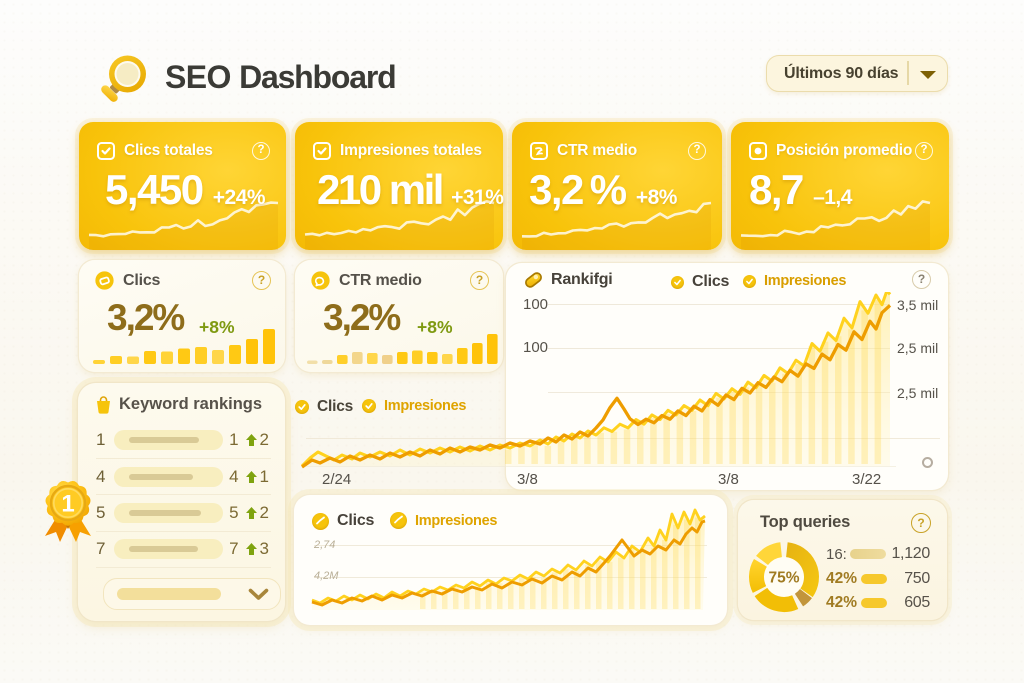  What do you see at coordinates (67, 504) in the screenshot?
I see `svg-text: 1` at bounding box center [67, 504].